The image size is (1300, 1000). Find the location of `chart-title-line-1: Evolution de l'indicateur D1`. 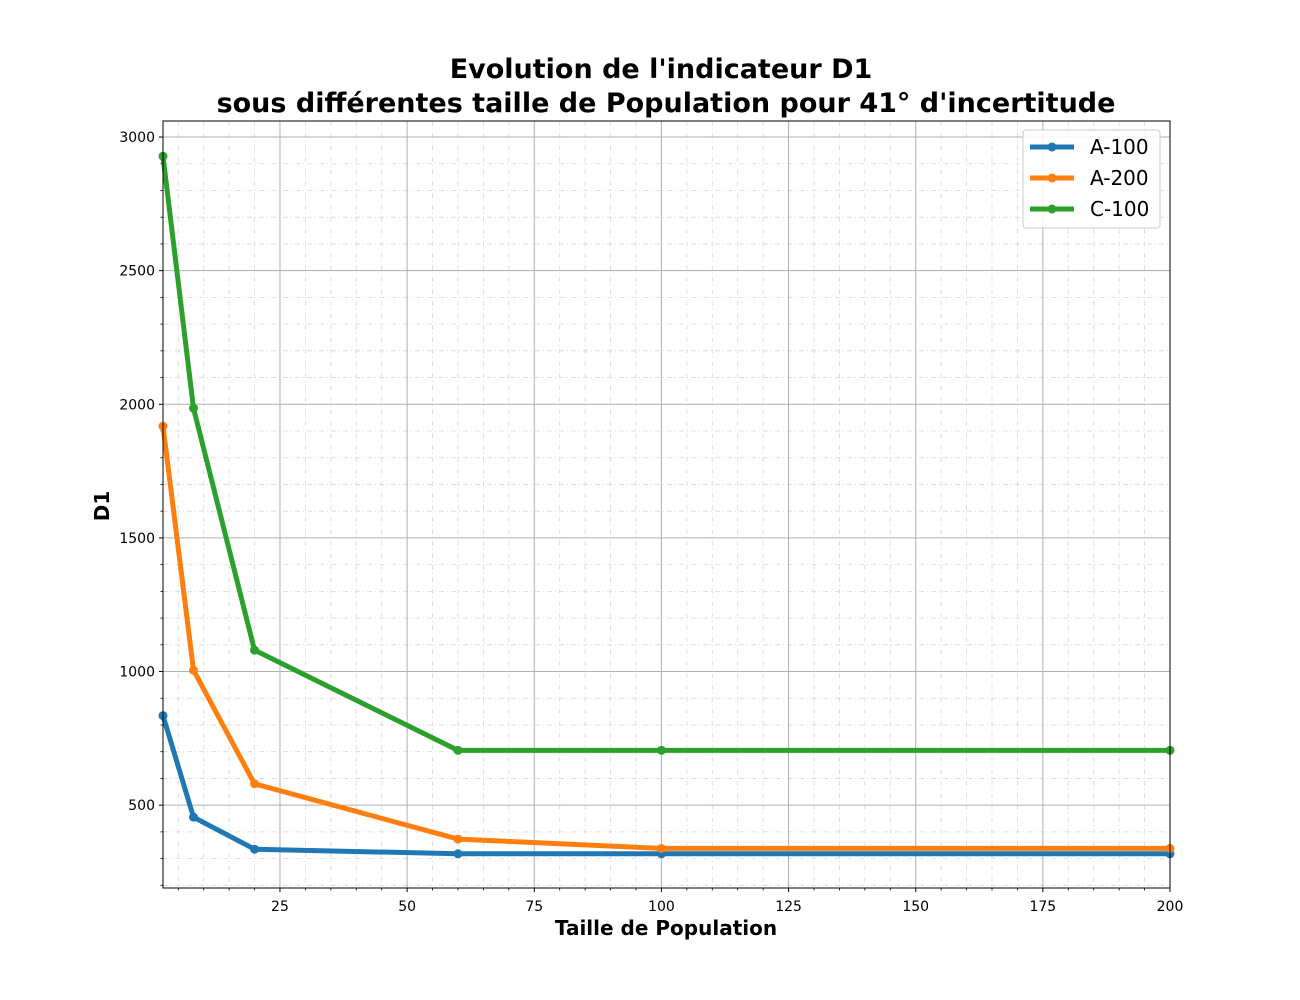

chart-title-line-1: Evolution de l'indicateur D1 is located at coordinates (661, 69).